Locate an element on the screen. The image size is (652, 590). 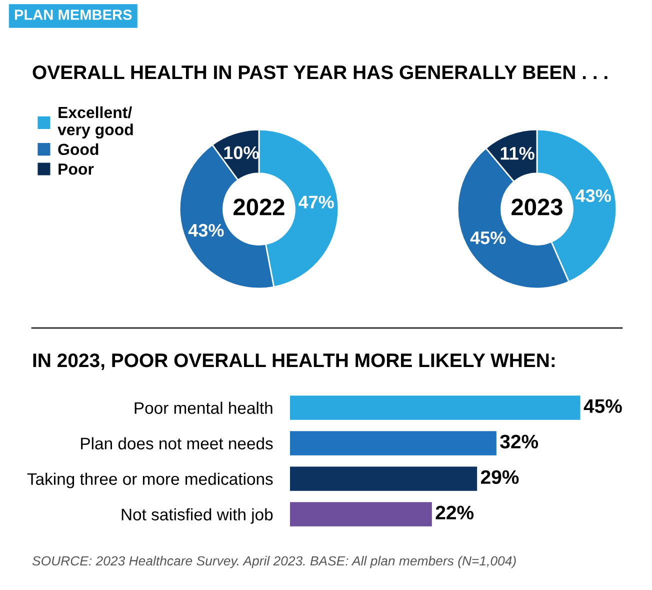
data-label: 32% is located at coordinates (519, 441).